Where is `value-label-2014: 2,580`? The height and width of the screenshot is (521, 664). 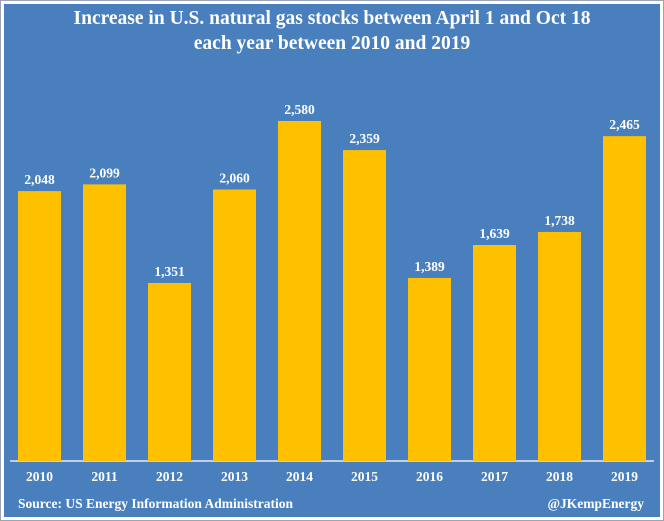
value-label-2014: 2,580 is located at coordinates (299, 109).